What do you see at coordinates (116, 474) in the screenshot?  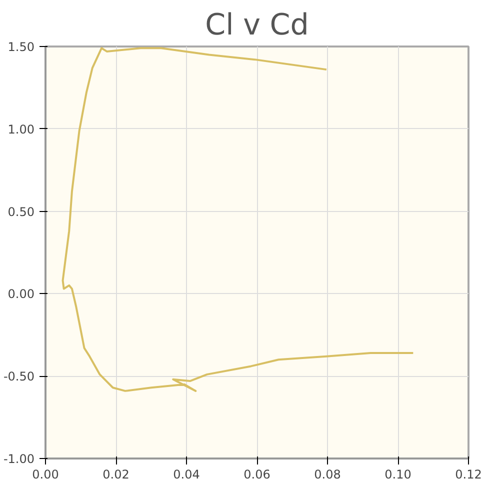 I see `x-tick-label: 0.02` at bounding box center [116, 474].